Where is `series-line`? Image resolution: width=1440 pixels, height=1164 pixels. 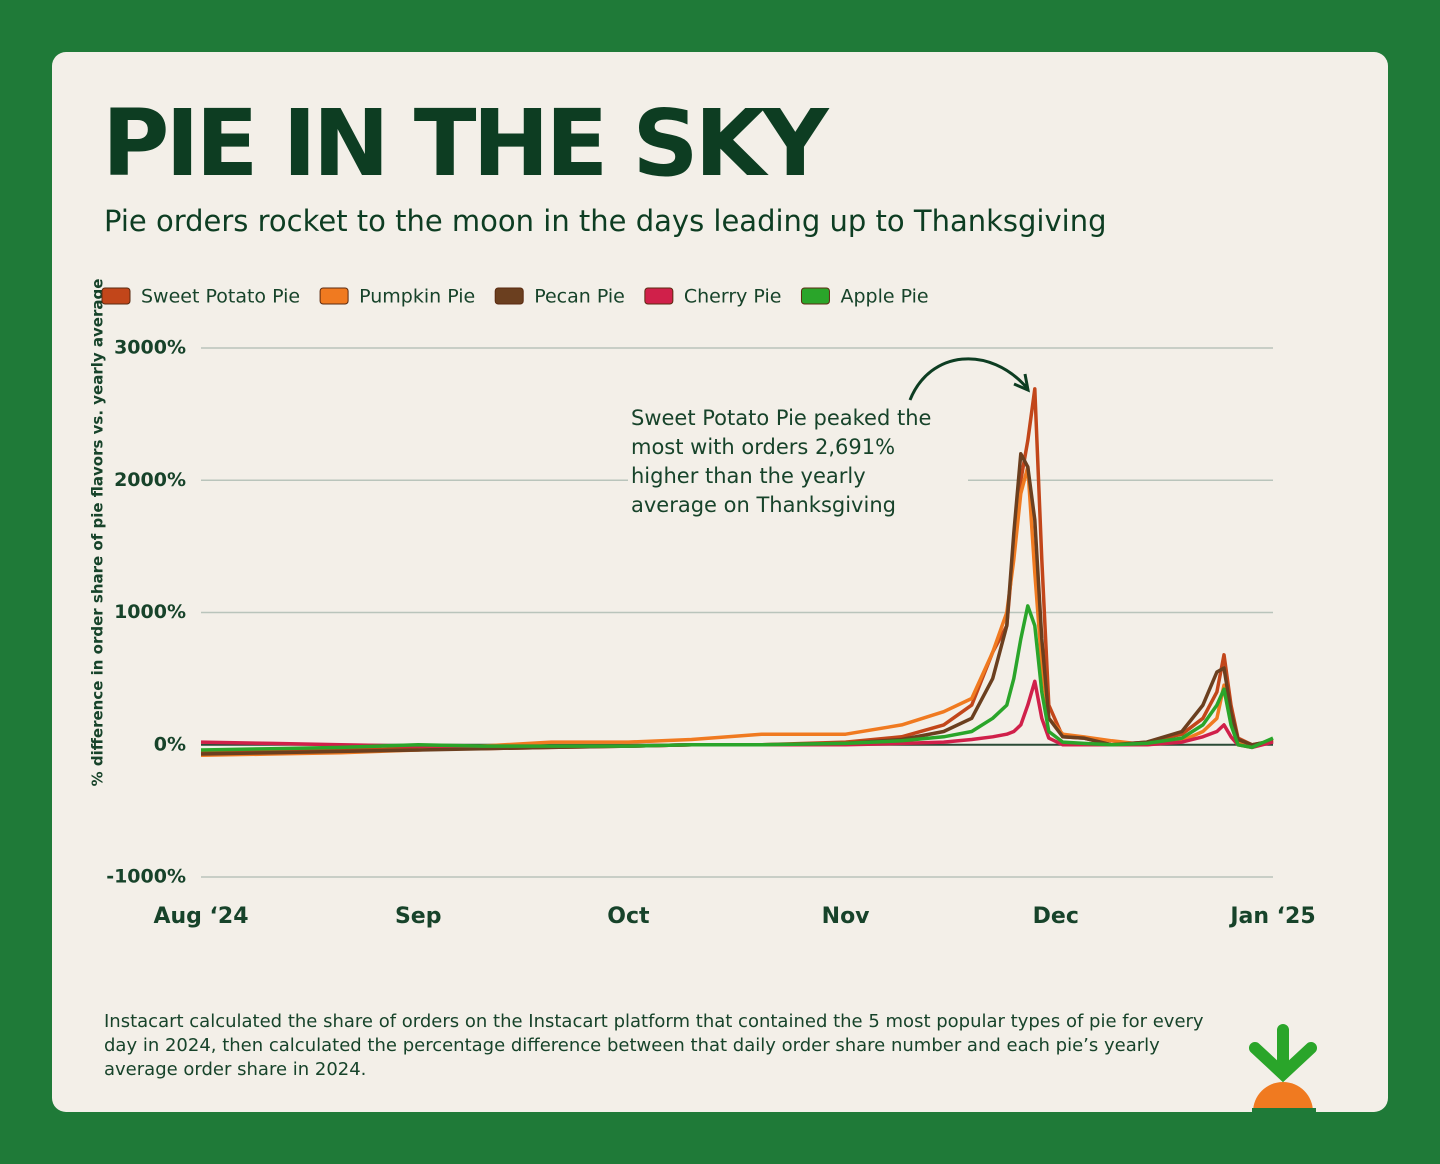 series-line is located at coordinates (737, 678).